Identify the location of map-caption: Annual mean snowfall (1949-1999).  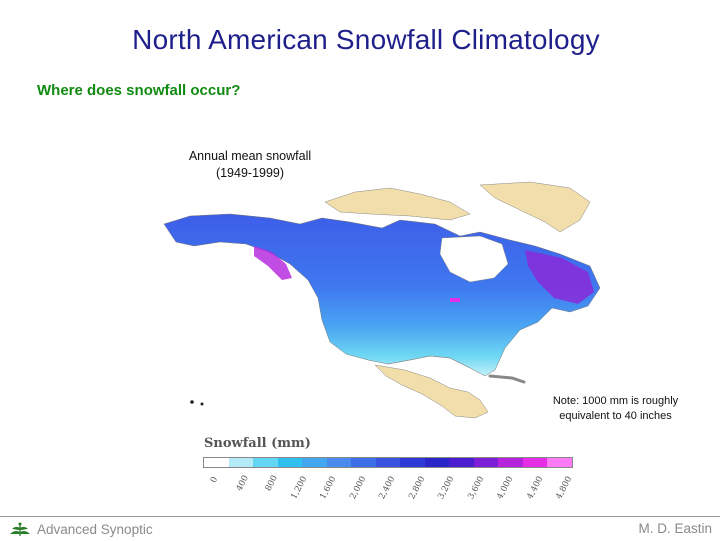
(250, 165).